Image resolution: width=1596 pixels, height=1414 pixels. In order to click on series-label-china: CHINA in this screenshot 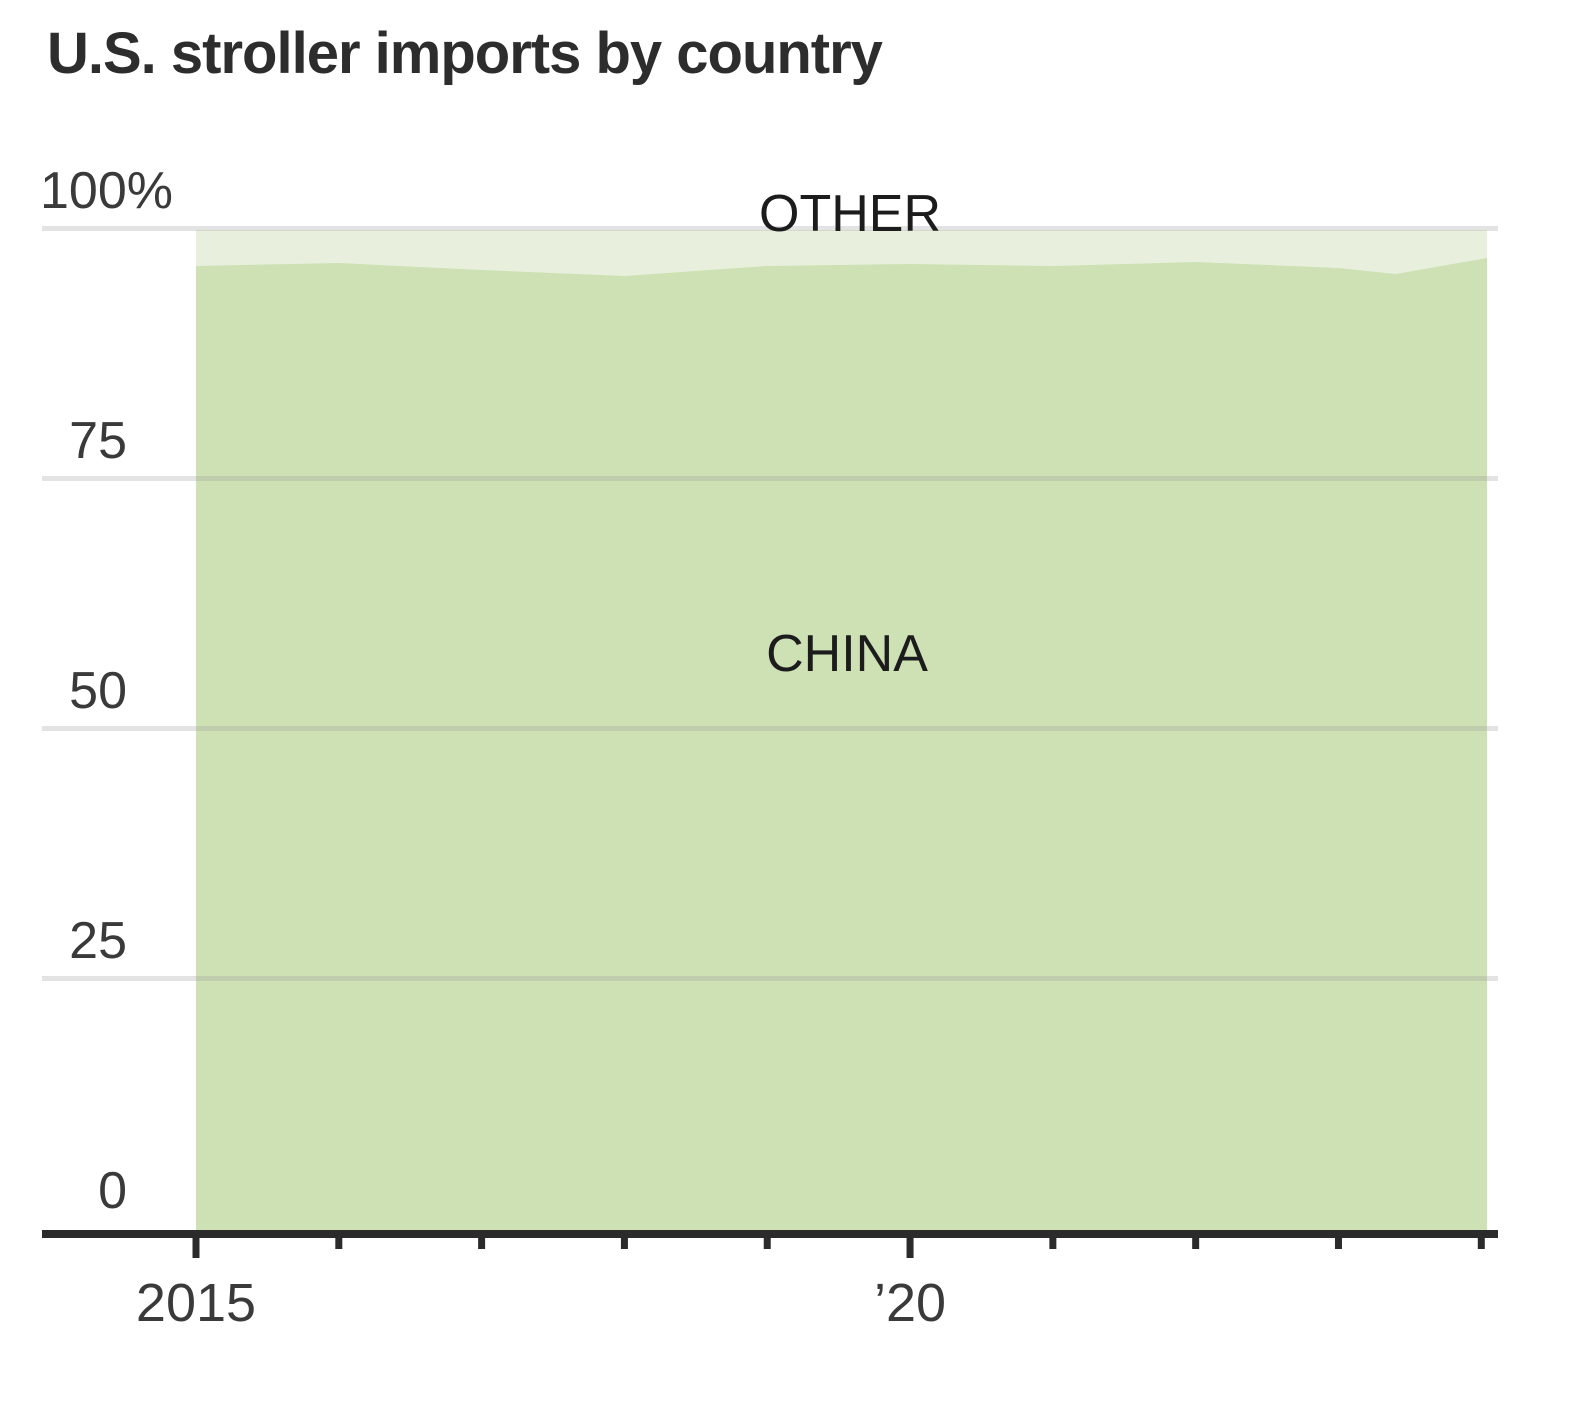, I will do `click(847, 654)`.